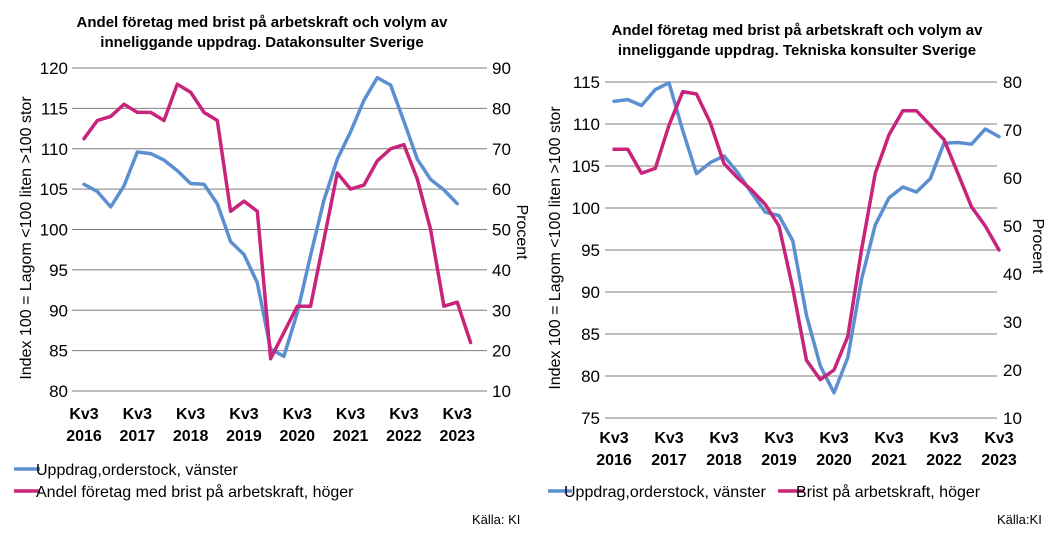 This screenshot has height=540, width=1061. I want to click on chart-left-y2-tick-label: 10, so click(501, 391).